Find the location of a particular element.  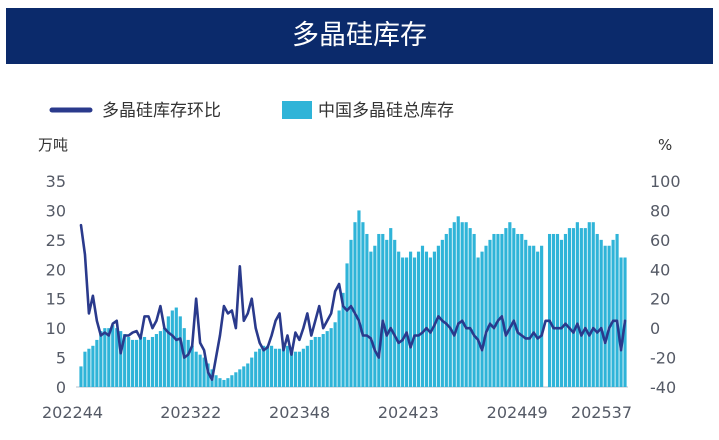

x-tick-label: 202322 is located at coordinates (190, 412).